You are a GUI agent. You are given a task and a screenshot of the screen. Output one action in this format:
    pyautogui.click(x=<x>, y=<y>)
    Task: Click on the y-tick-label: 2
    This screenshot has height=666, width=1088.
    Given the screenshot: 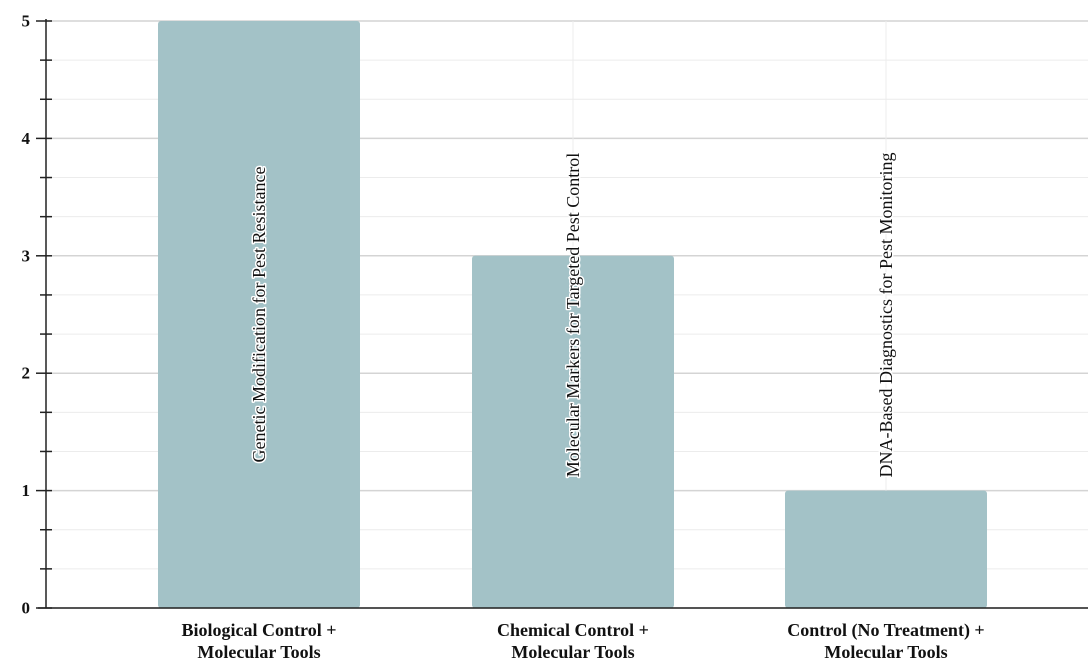 What is the action you would take?
    pyautogui.click(x=26, y=373)
    